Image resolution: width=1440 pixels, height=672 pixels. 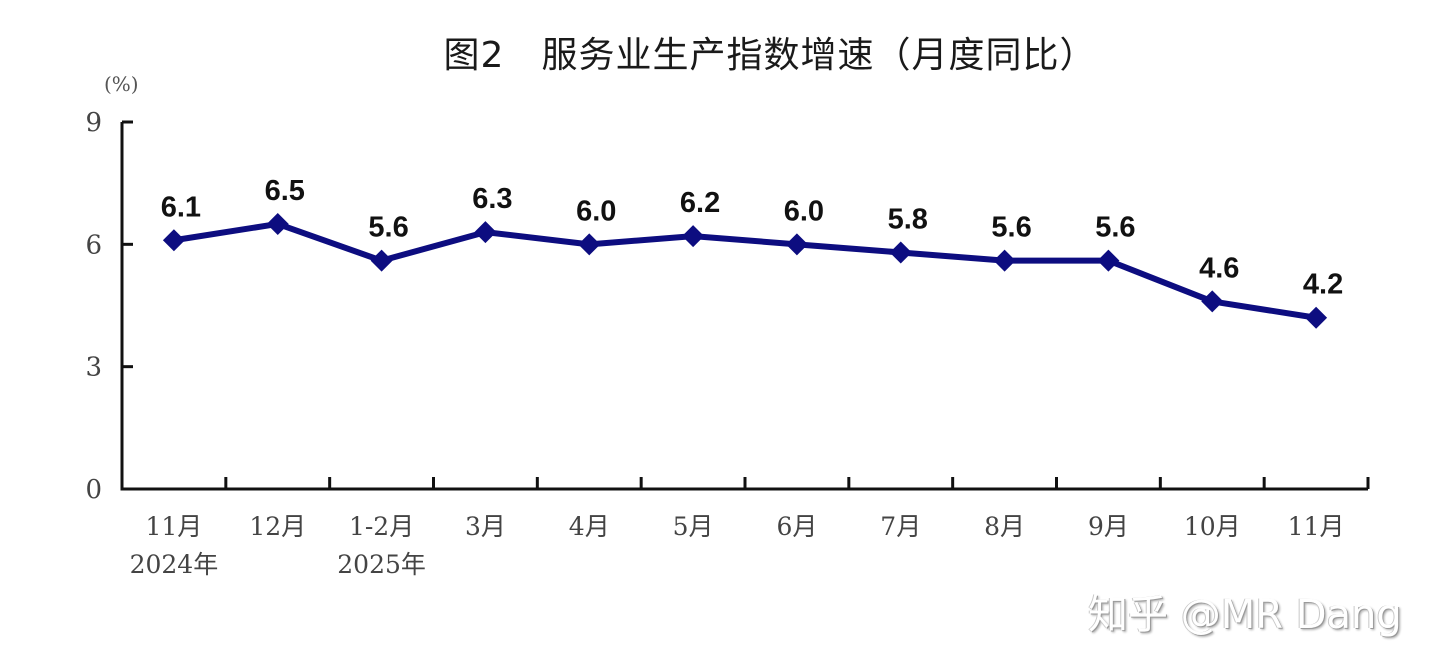 What do you see at coordinates (1245, 615) in the screenshot?
I see `watermark-text: 知乎 @MR Dang` at bounding box center [1245, 615].